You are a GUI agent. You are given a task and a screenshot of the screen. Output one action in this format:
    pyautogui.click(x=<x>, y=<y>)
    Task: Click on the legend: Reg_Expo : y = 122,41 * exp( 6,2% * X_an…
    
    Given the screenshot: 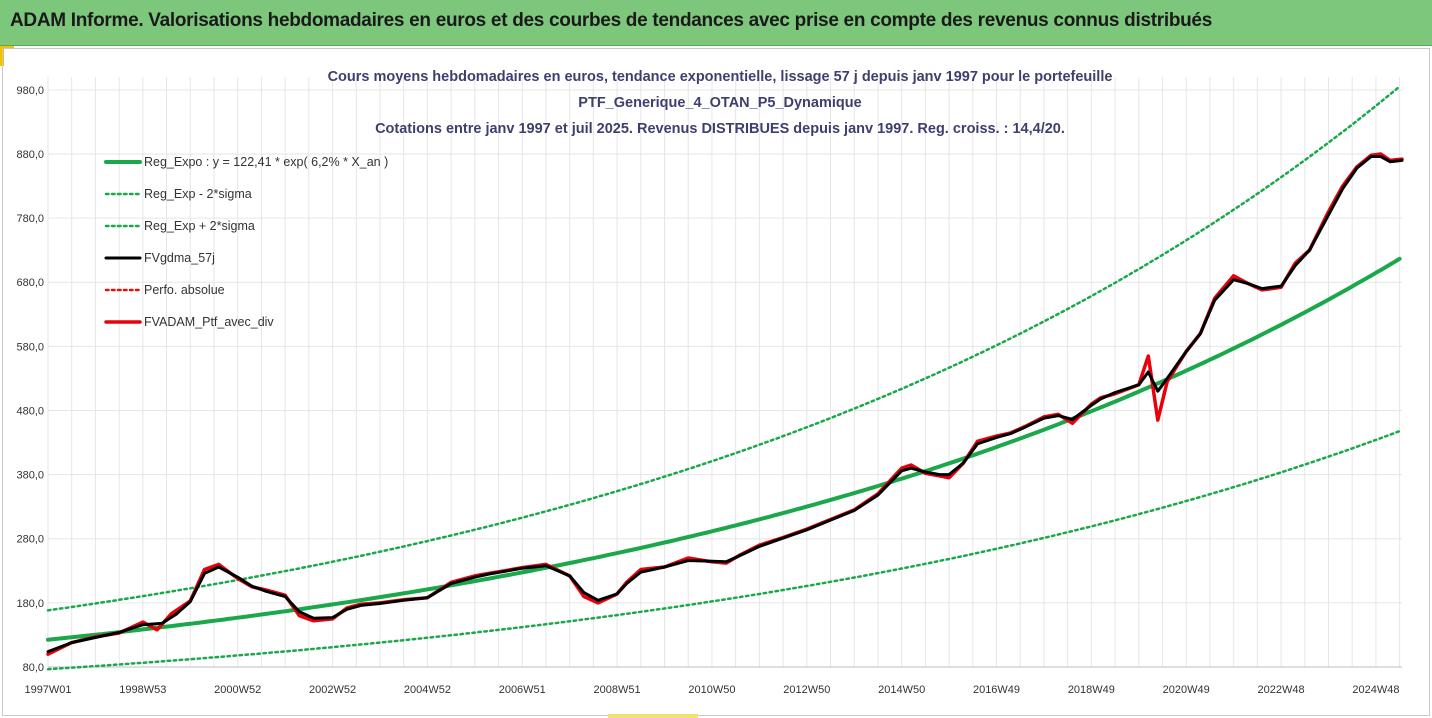 What is the action you would take?
    pyautogui.click(x=246, y=242)
    